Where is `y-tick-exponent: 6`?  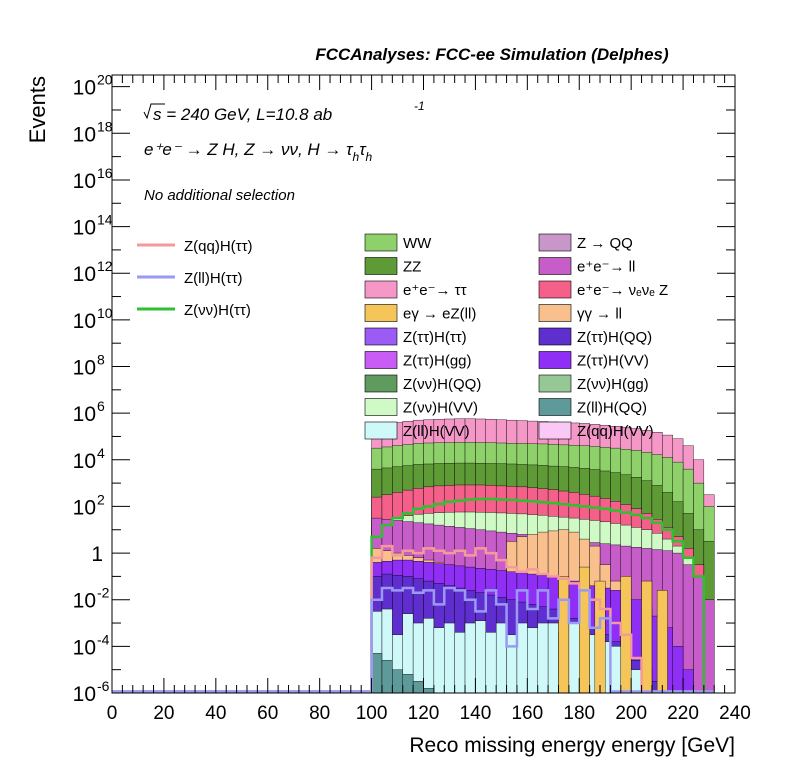
y-tick-exponent: 6 is located at coordinates (101, 406).